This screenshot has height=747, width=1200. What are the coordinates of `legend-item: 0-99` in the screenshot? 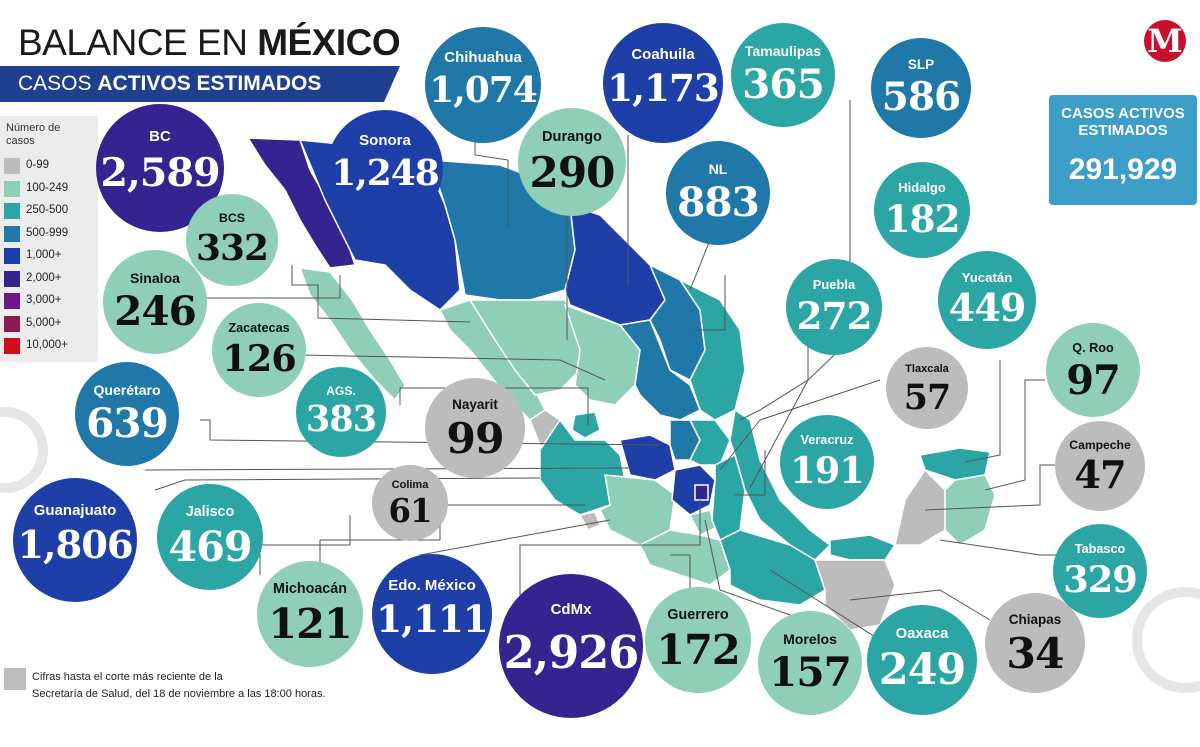 It's located at (50, 165).